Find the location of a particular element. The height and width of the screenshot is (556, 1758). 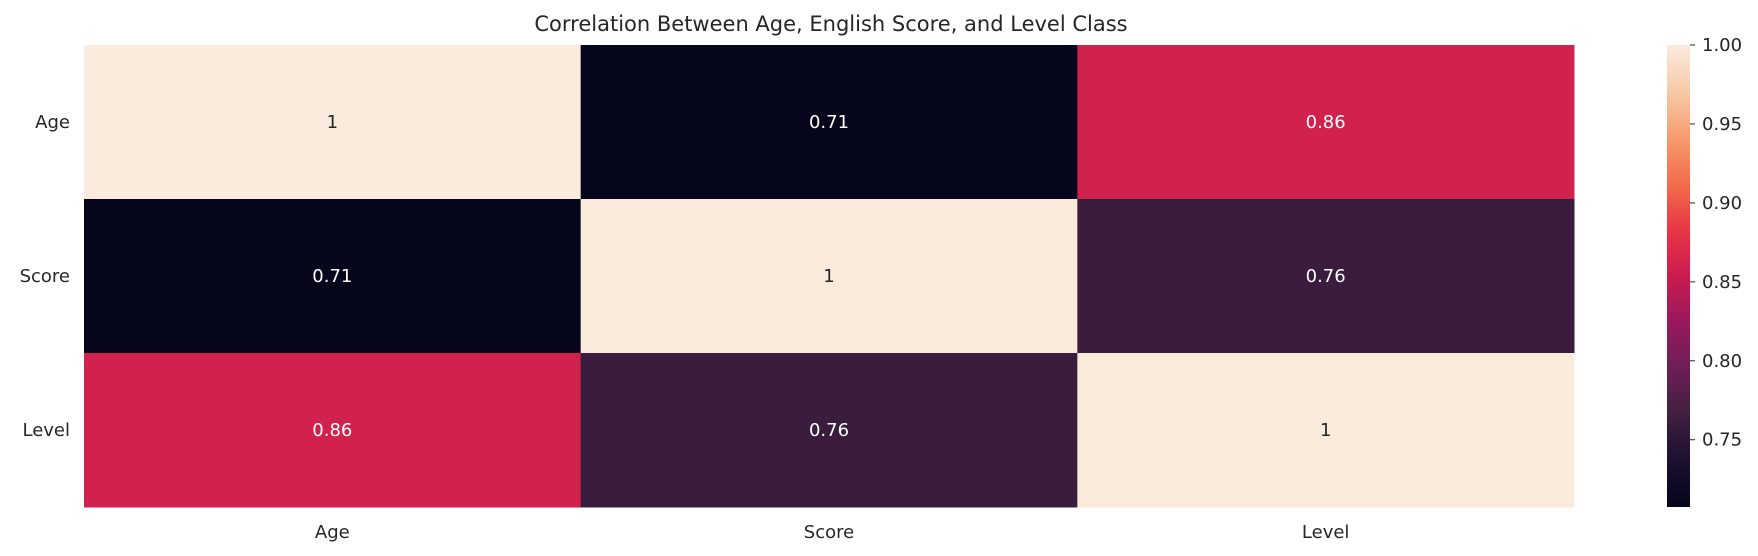

colorbar-tick-label: 0.85 is located at coordinates (1722, 282).